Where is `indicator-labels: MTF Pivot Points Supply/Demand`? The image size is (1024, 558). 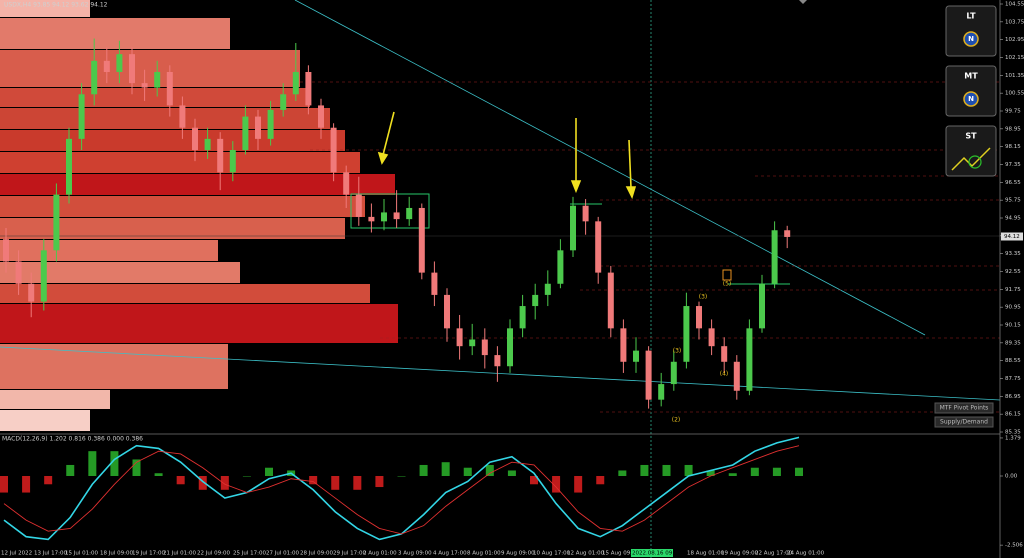 indicator-labels: MTF Pivot Points Supply/Demand is located at coordinates (964, 415).